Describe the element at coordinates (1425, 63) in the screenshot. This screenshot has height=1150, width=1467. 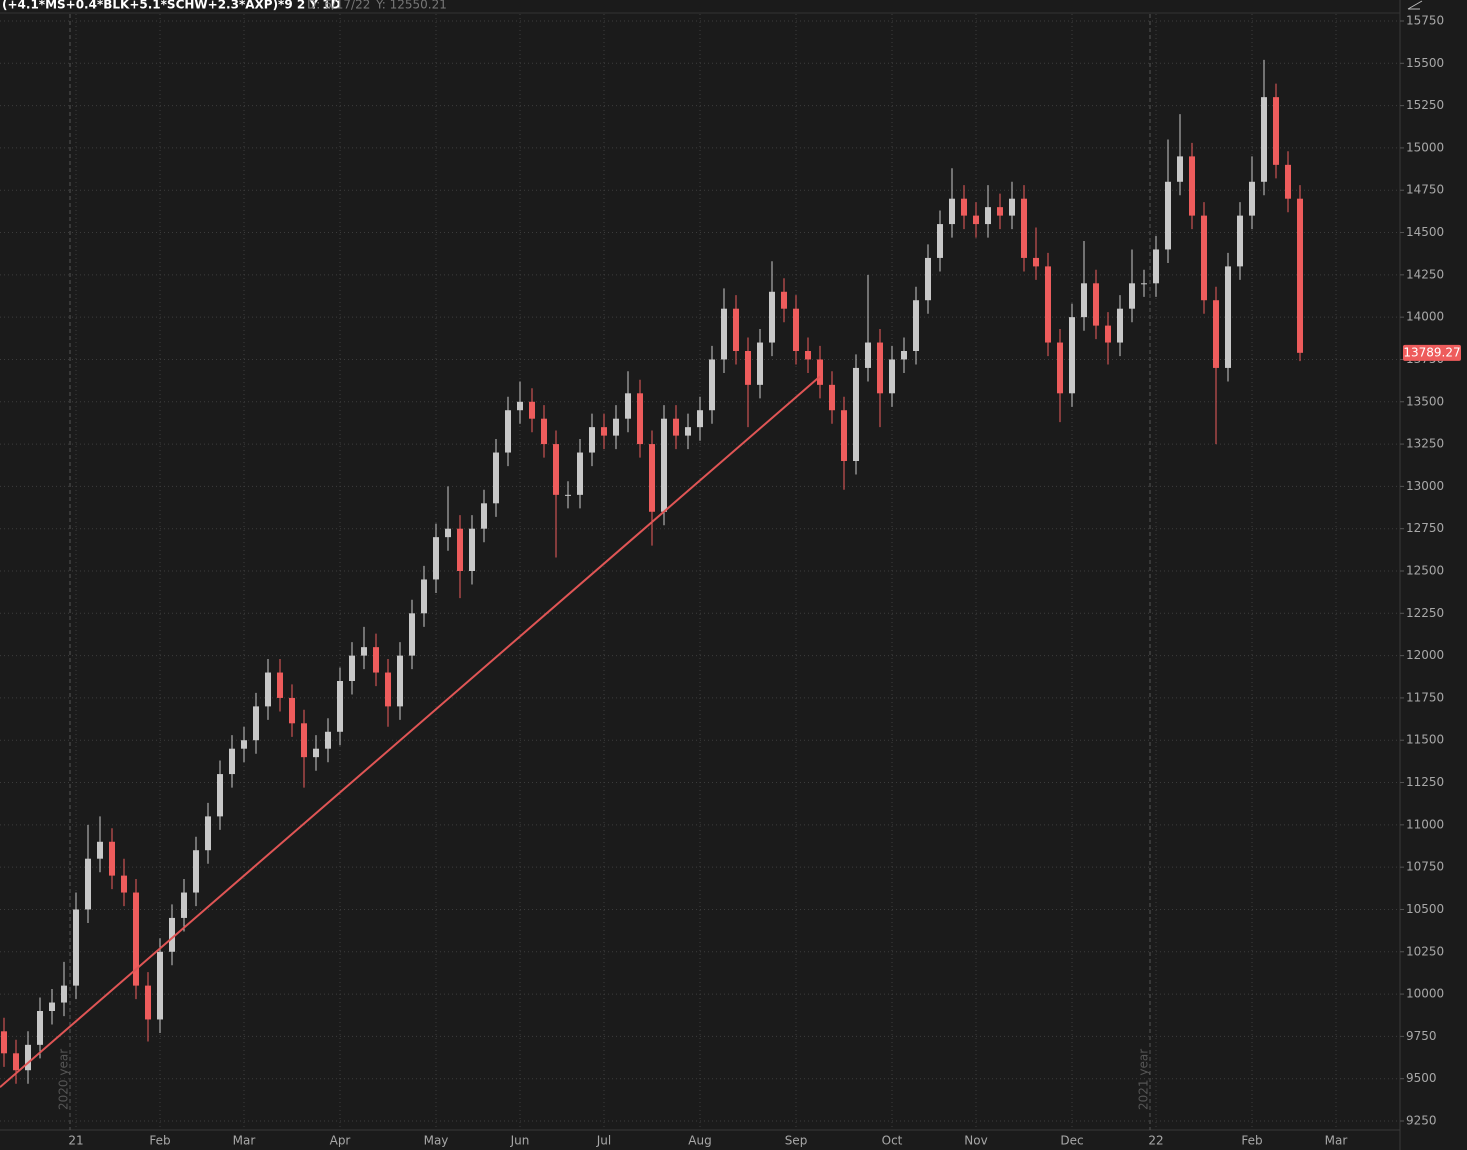
I see `y-tick-label: 15500` at that location.